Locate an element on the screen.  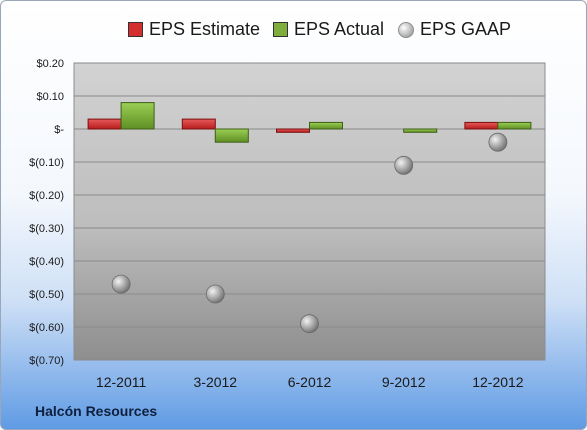
company-name: Halcón Resources is located at coordinates (96, 411).